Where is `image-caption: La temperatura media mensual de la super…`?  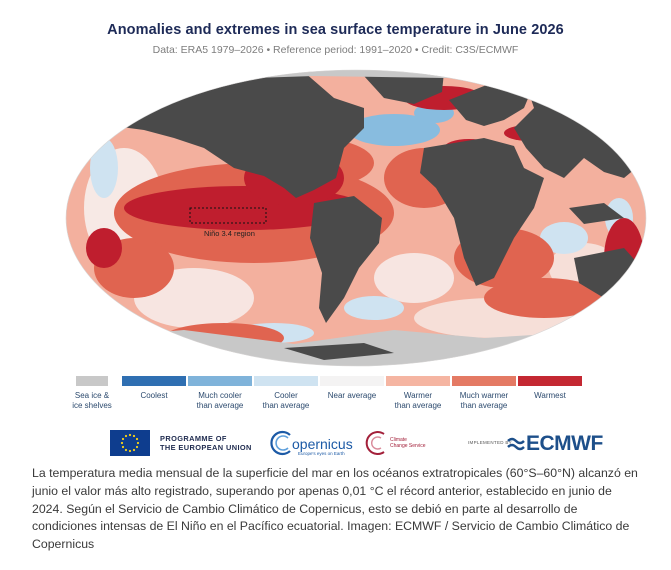
image-caption: La temperatura media mensual de la super… is located at coordinates (335, 509).